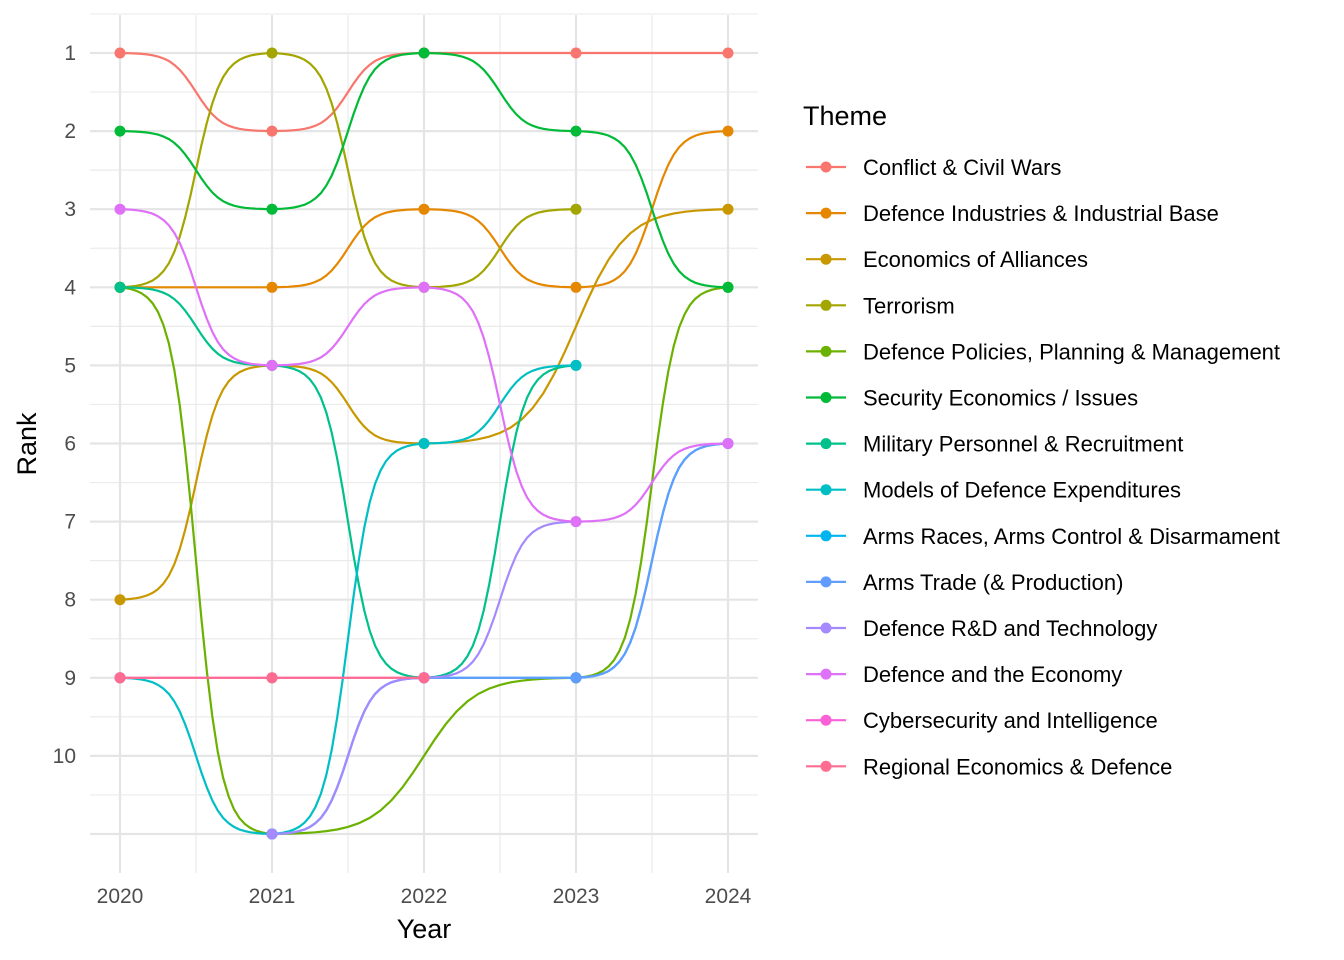 This screenshot has height=960, width=1344. I want to click on legend-label: Defence Industries & Industrial Base, so click(1041, 213).